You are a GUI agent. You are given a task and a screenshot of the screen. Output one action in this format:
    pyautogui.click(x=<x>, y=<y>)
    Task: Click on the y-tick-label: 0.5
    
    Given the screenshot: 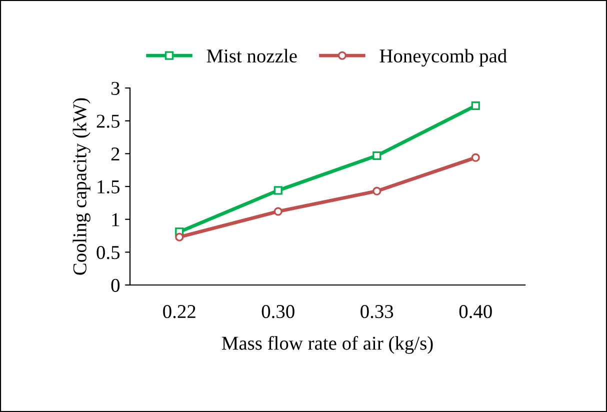 What is the action you would take?
    pyautogui.click(x=108, y=253)
    